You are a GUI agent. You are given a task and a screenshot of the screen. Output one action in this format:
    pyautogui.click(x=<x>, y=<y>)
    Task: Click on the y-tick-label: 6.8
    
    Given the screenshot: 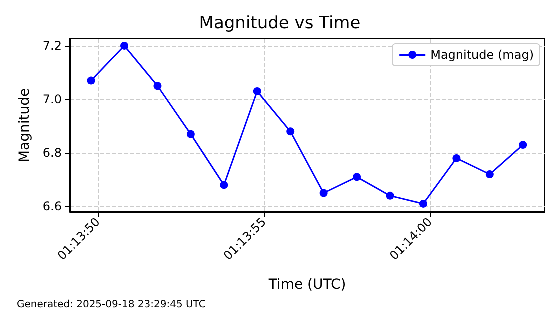 What is the action you would take?
    pyautogui.click(x=52, y=153)
    